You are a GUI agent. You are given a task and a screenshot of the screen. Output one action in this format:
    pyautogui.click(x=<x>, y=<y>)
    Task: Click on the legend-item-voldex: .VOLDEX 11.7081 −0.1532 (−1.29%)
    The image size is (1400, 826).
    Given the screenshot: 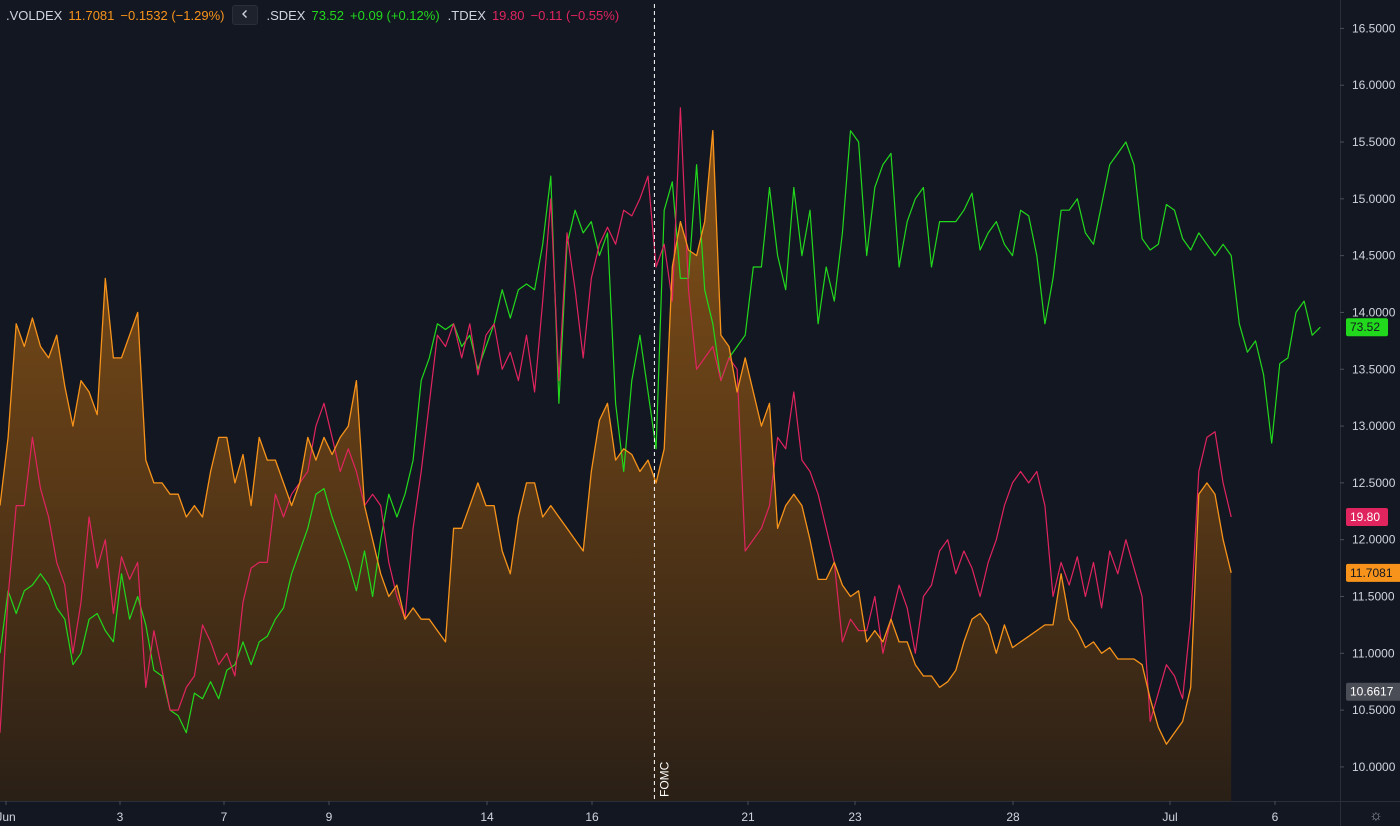 What is the action you would take?
    pyautogui.click(x=115, y=15)
    